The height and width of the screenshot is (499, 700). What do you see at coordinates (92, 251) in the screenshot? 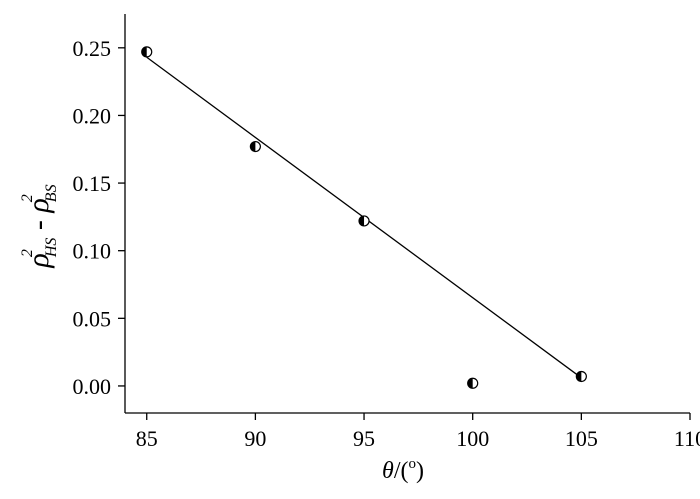
I see `y-tick-label: 0.10` at bounding box center [92, 251].